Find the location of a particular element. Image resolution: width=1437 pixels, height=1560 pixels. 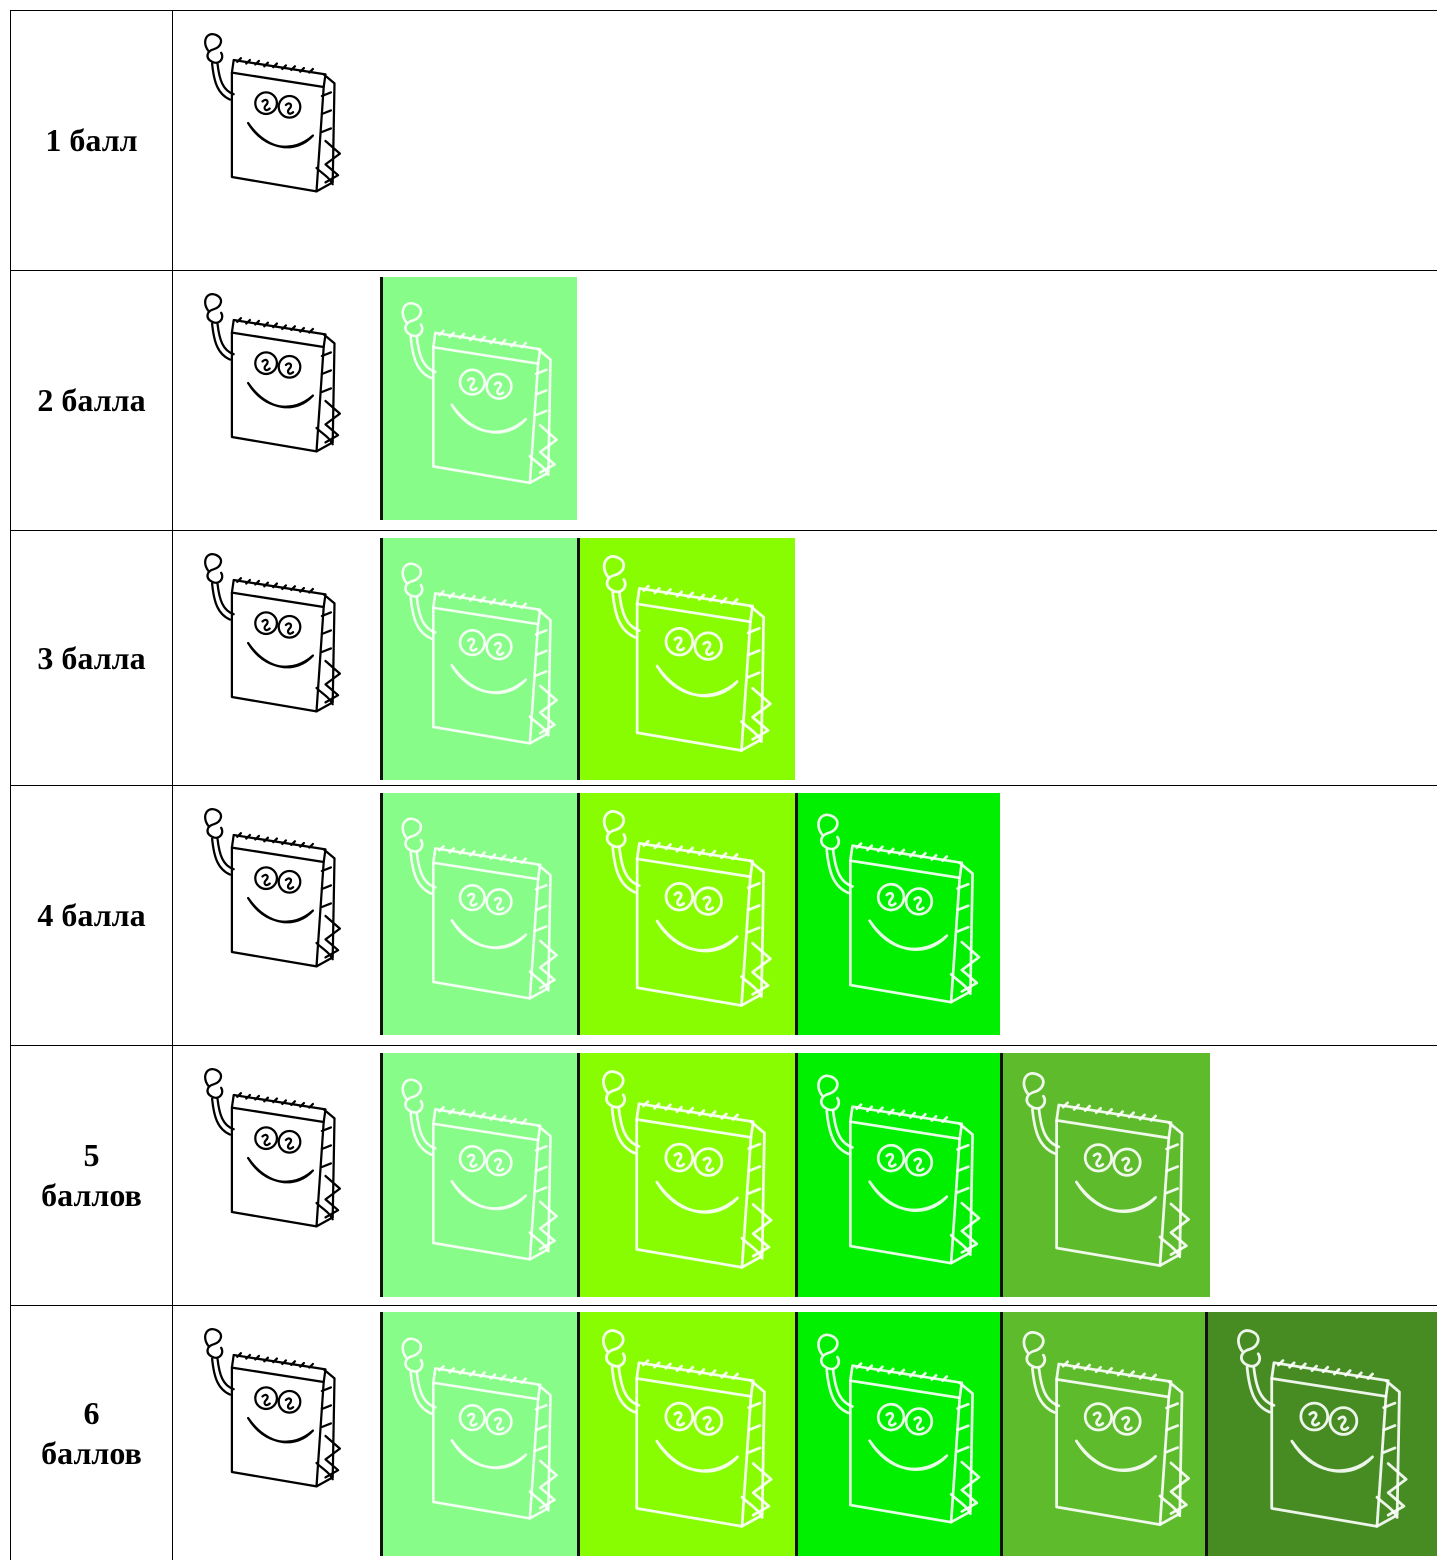

row-label: 6 баллов is located at coordinates (91, 1432).